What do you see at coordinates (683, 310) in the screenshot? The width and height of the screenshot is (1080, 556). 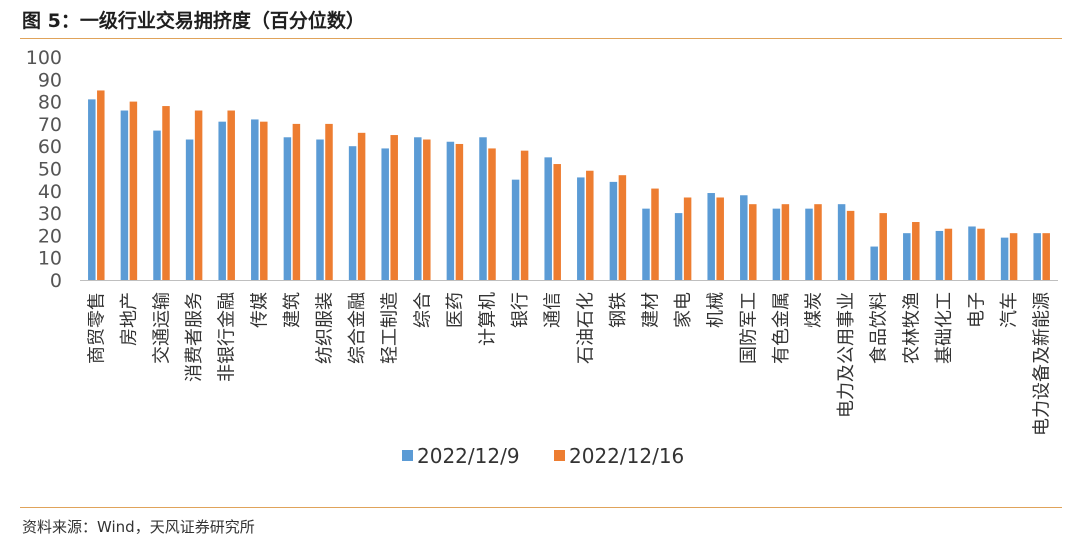 I see `x-category-label: 家电` at bounding box center [683, 310].